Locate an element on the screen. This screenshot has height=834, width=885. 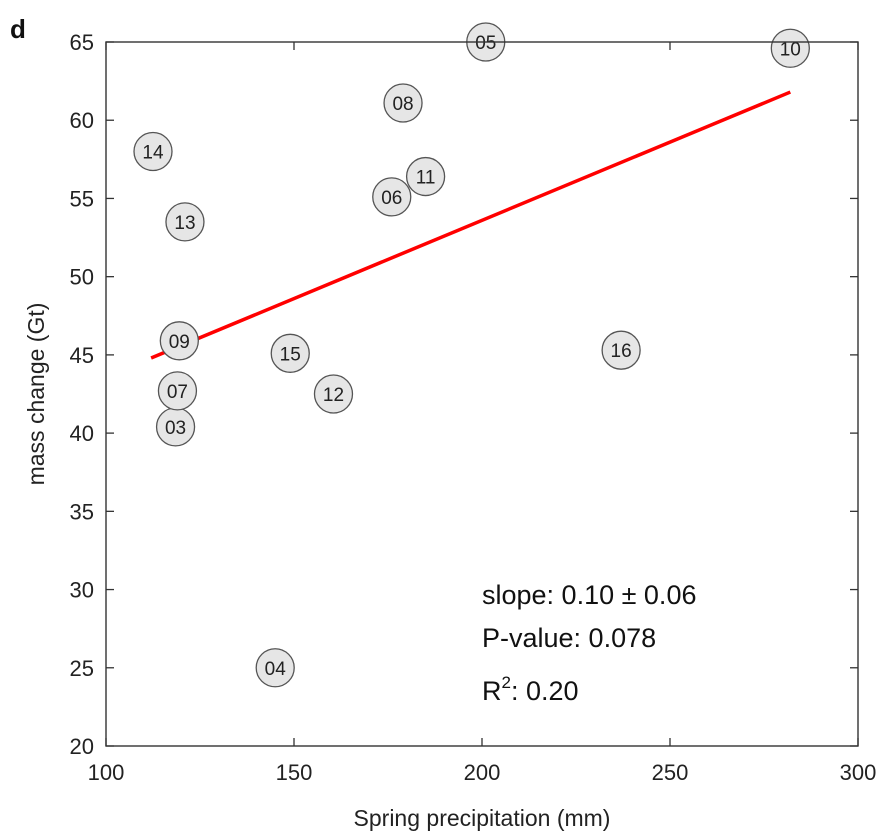
data-point: 07 is located at coordinates (177, 391).